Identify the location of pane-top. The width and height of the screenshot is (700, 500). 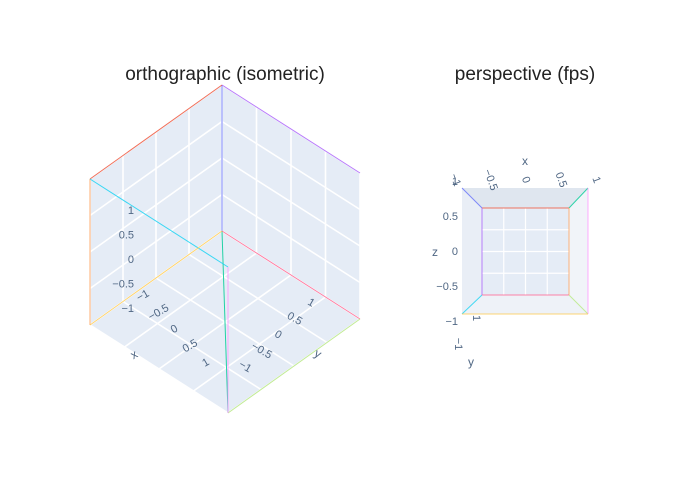
(525, 198).